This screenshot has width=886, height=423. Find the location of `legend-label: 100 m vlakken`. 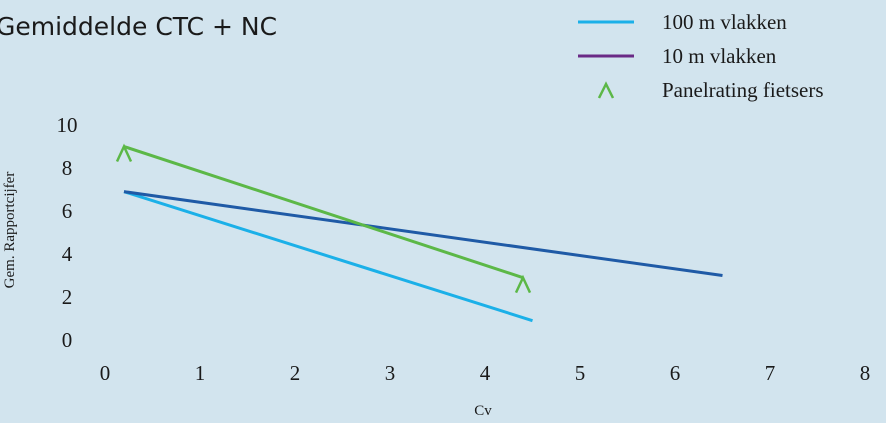

legend-label: 100 m vlakken is located at coordinates (724, 22).